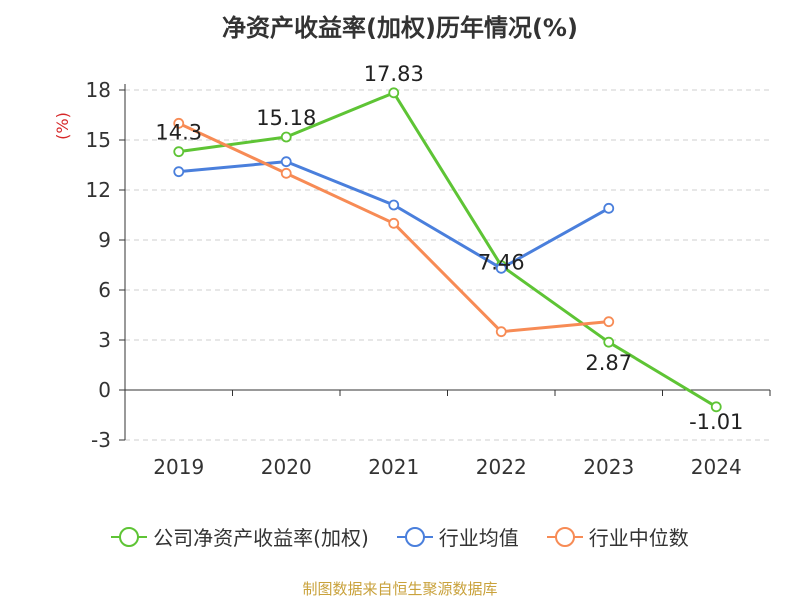 This screenshot has height=600, width=800. Describe the element at coordinates (98, 140) in the screenshot. I see `y-tick-label: 15` at that location.